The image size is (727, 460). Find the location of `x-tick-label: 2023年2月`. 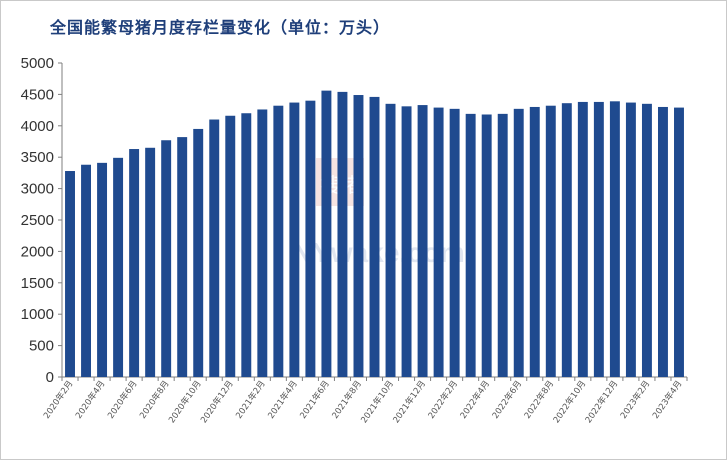

x-tick-label: 2023年2月 is located at coordinates (635, 399).